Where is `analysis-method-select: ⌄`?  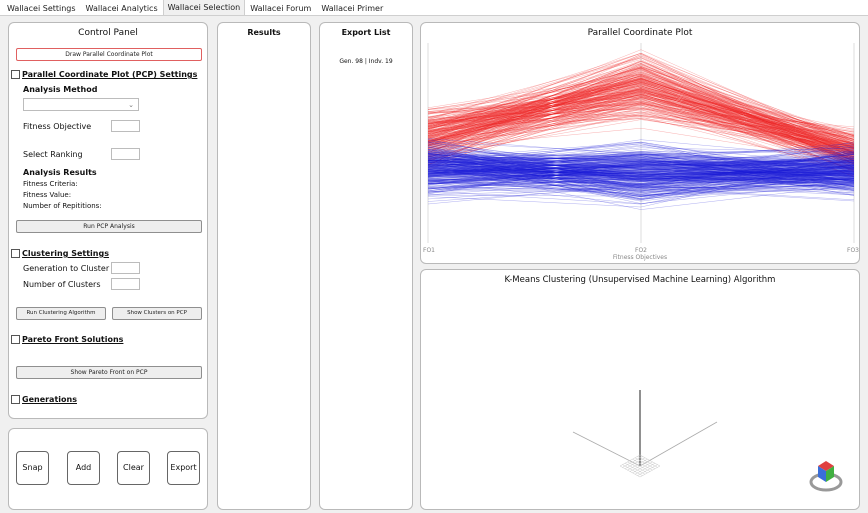 analysis-method-select: ⌄ is located at coordinates (81, 104).